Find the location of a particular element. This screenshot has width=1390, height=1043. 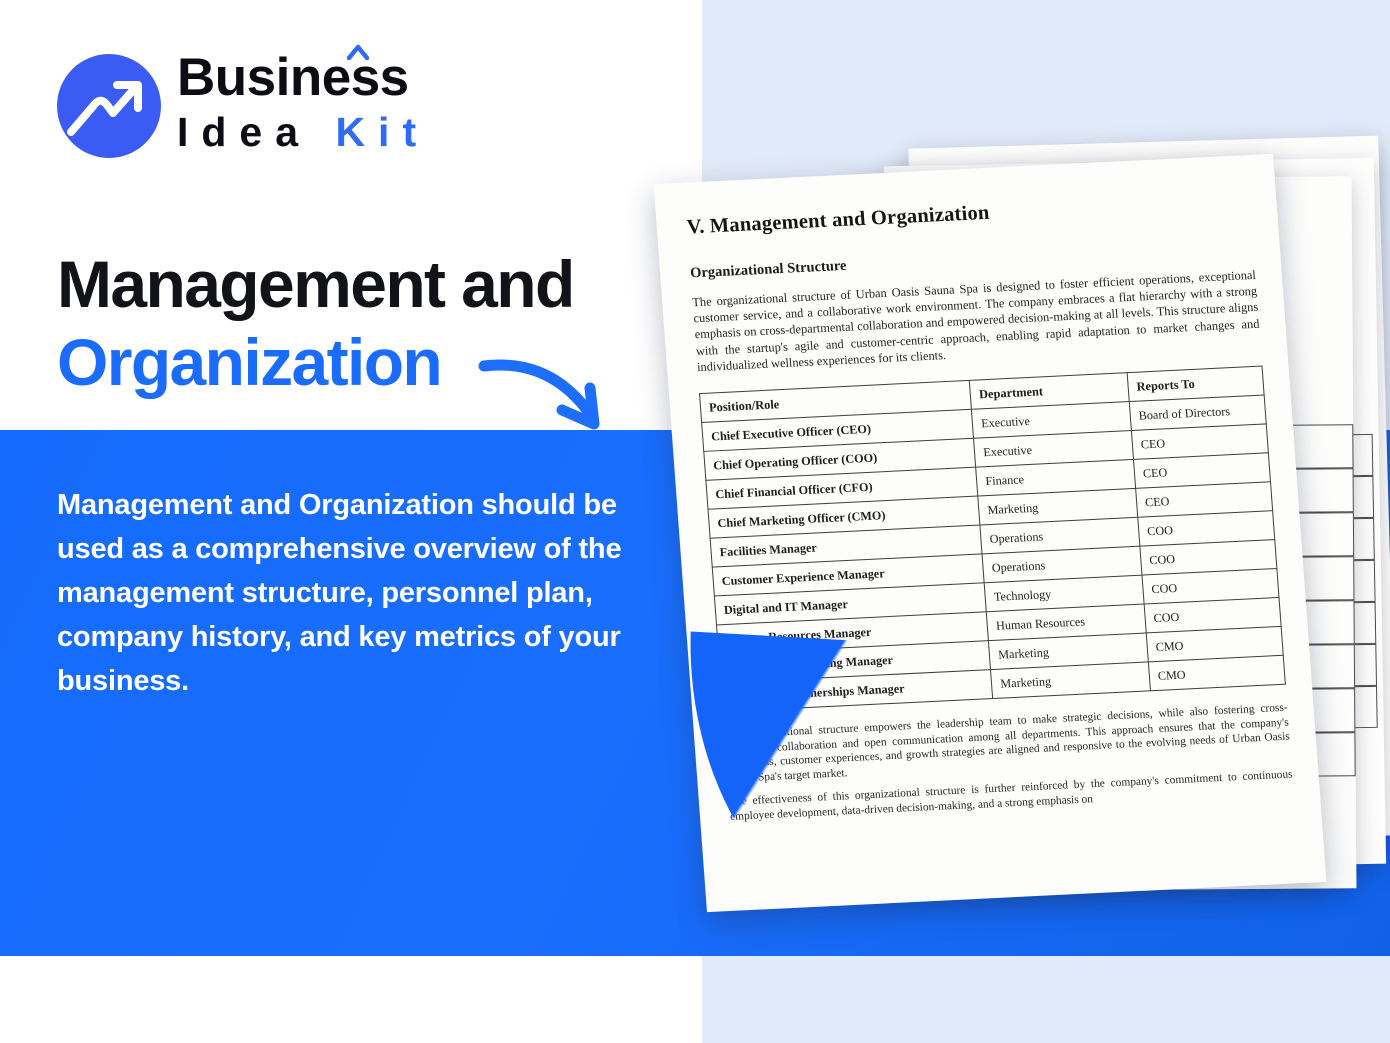

page-title: Management and Organization is located at coordinates (367, 323).